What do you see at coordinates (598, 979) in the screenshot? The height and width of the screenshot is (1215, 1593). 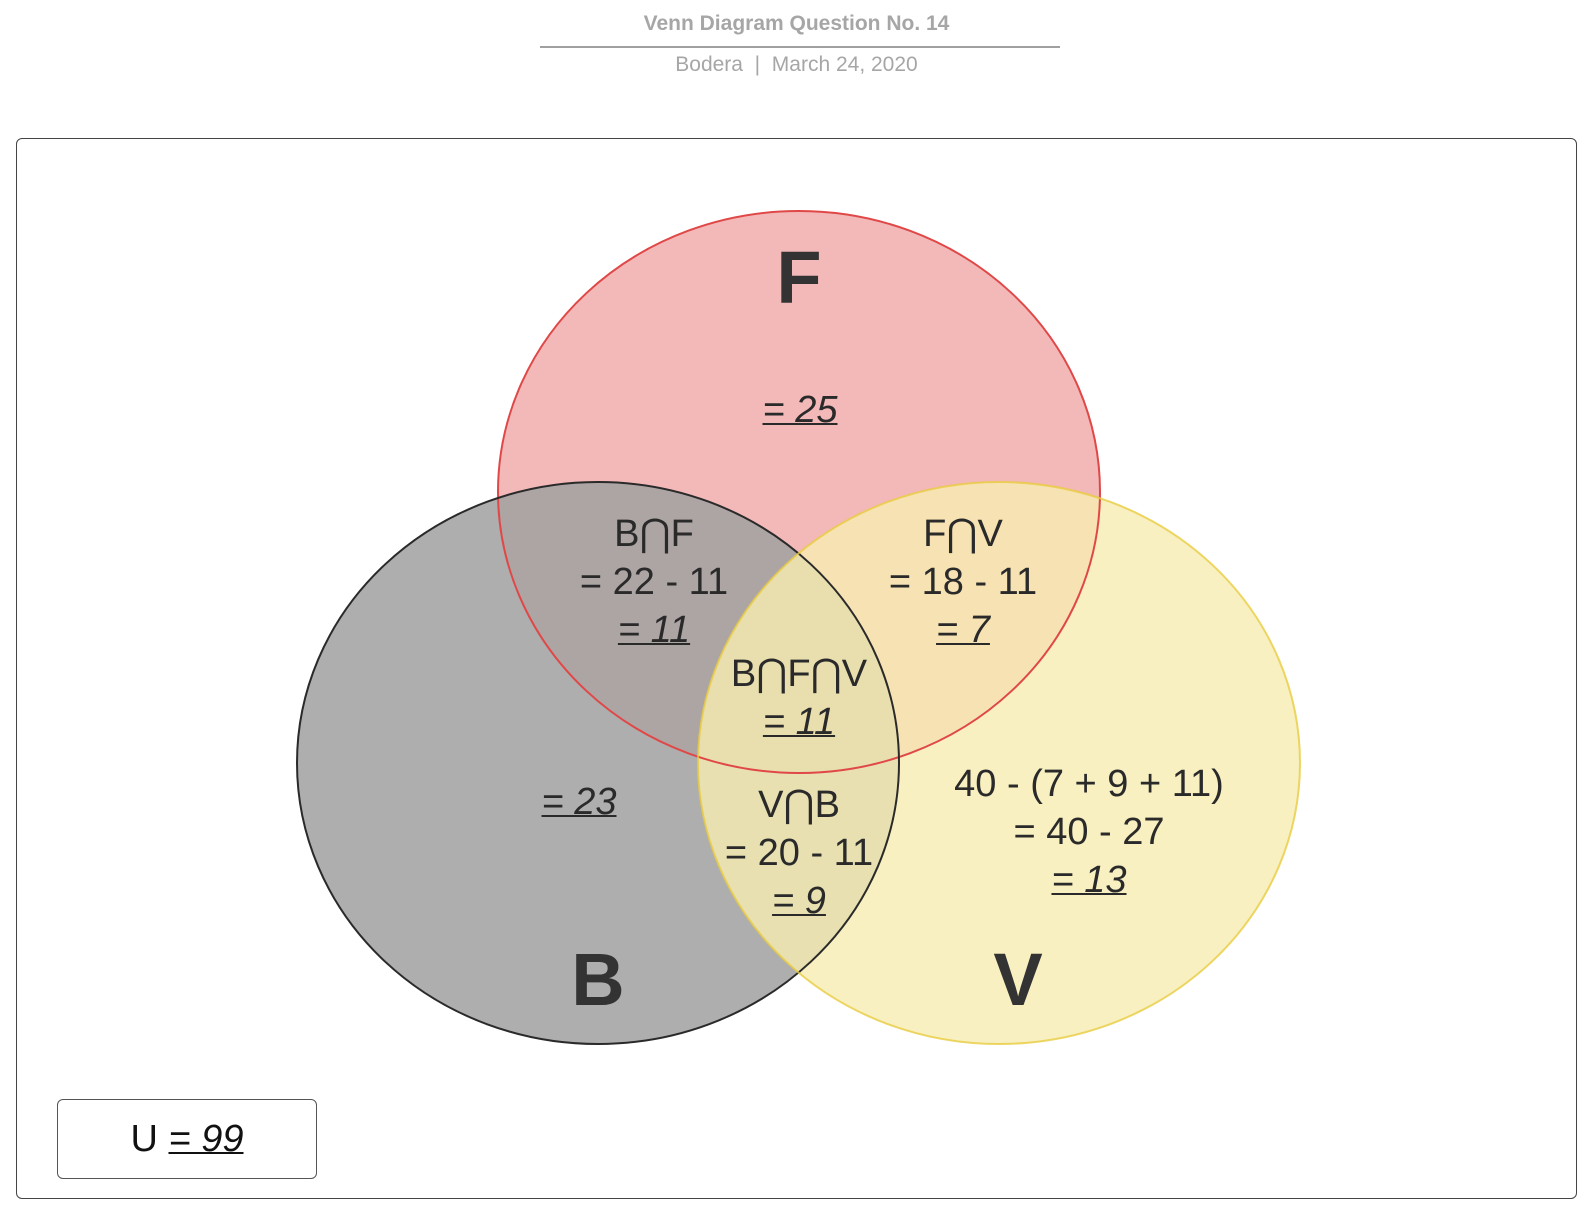 I see `set-label-b: B` at bounding box center [598, 979].